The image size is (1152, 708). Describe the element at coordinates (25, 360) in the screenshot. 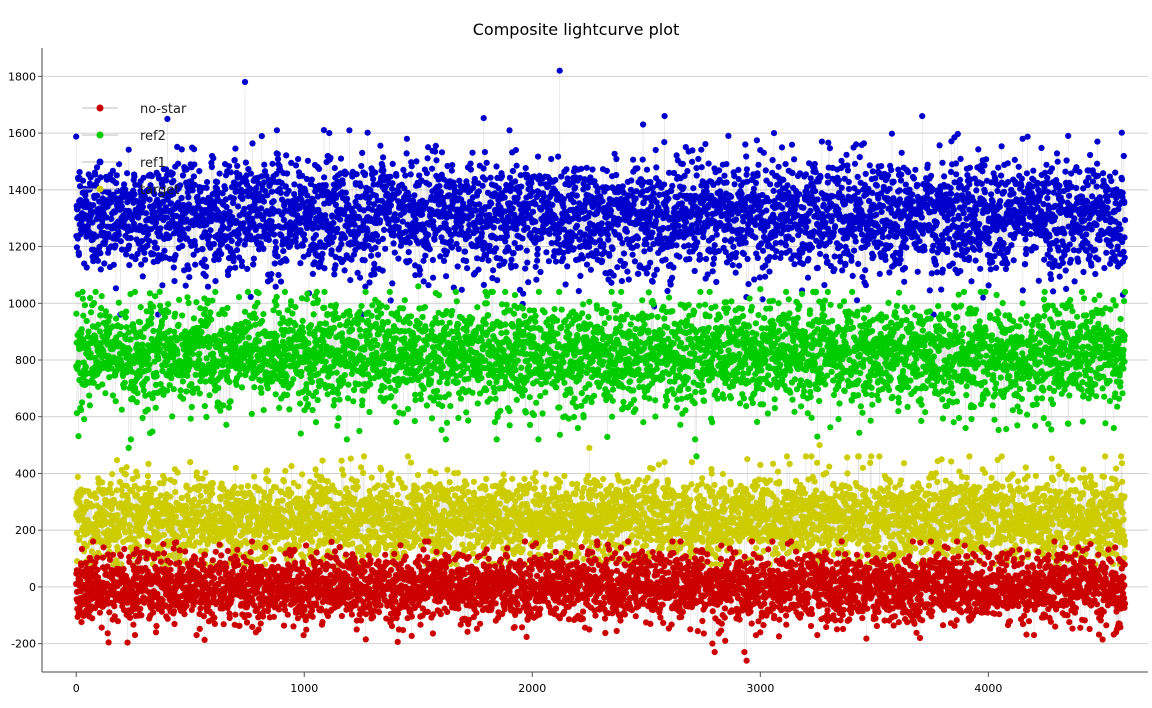

I see `y-tick-label: 800` at that location.